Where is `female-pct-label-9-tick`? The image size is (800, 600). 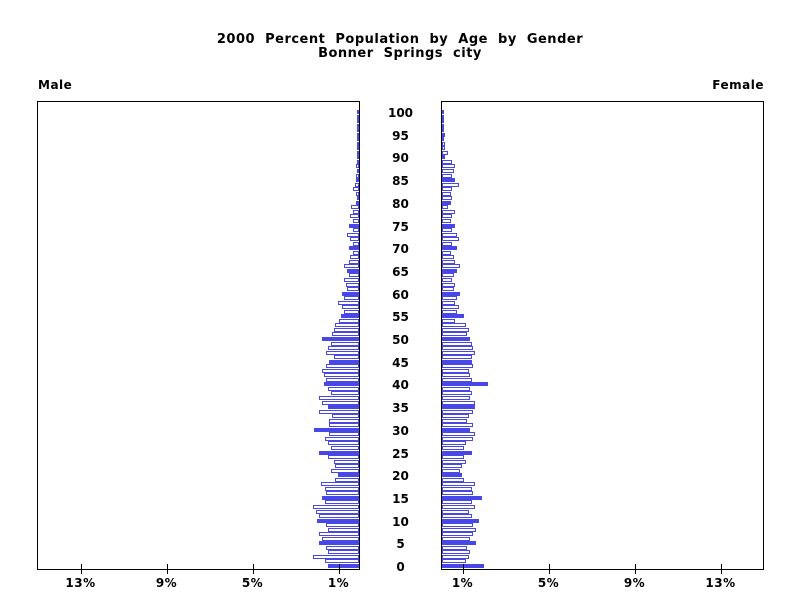 female-pct-label-9-tick is located at coordinates (635, 569).